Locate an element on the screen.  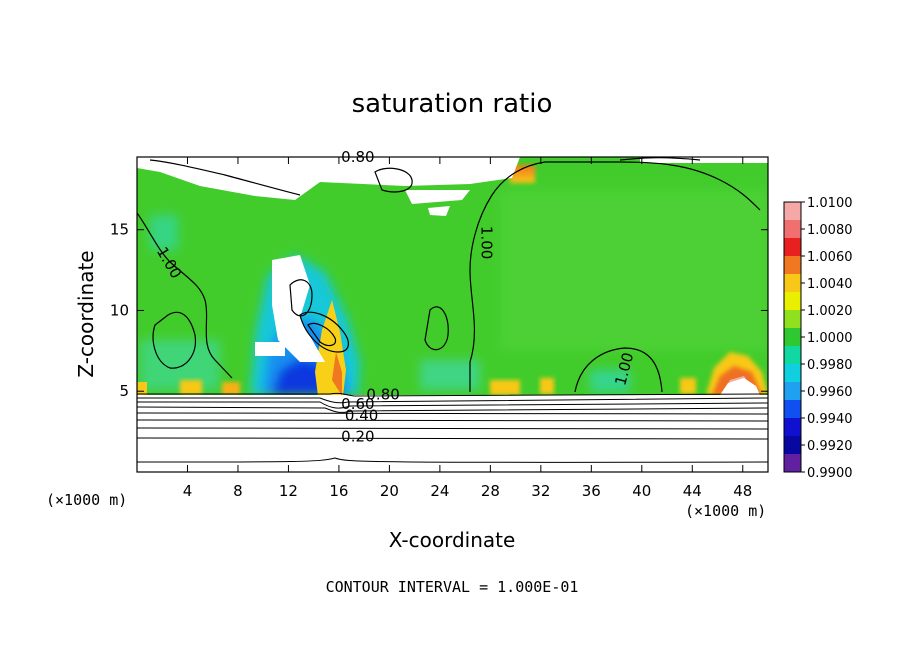
x-axis-label: X-coordinate is located at coordinates (452, 540).